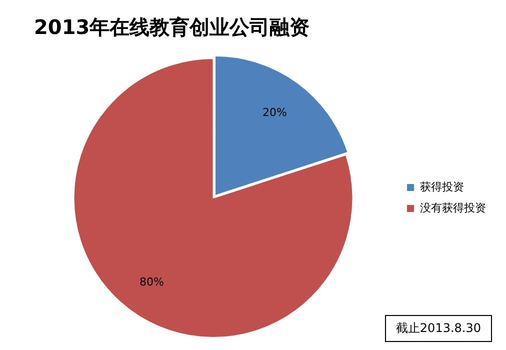 Image resolution: width=506 pixels, height=350 pixels. Describe the element at coordinates (172, 27) in the screenshot. I see `chart-title: 2013年在线教育创业公司融资` at that location.